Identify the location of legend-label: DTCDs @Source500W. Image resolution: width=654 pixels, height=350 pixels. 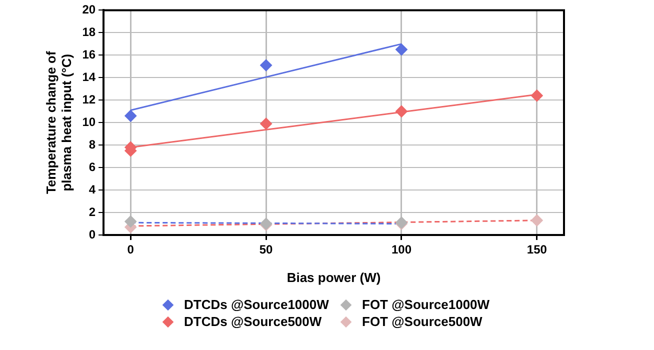
(253, 321).